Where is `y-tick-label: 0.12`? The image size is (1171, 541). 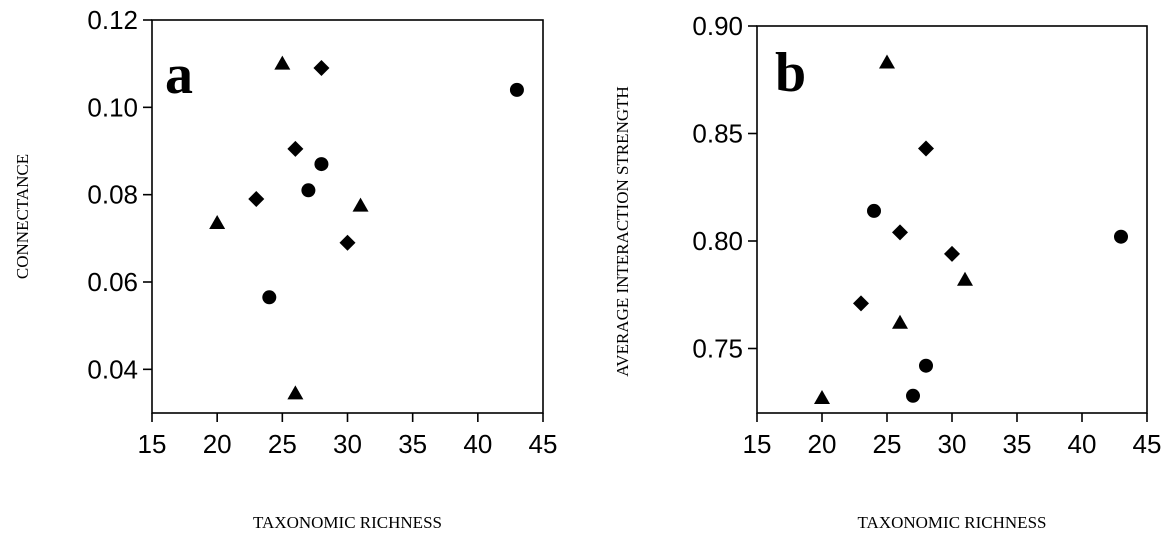
y-tick-label: 0.12 is located at coordinates (112, 20).